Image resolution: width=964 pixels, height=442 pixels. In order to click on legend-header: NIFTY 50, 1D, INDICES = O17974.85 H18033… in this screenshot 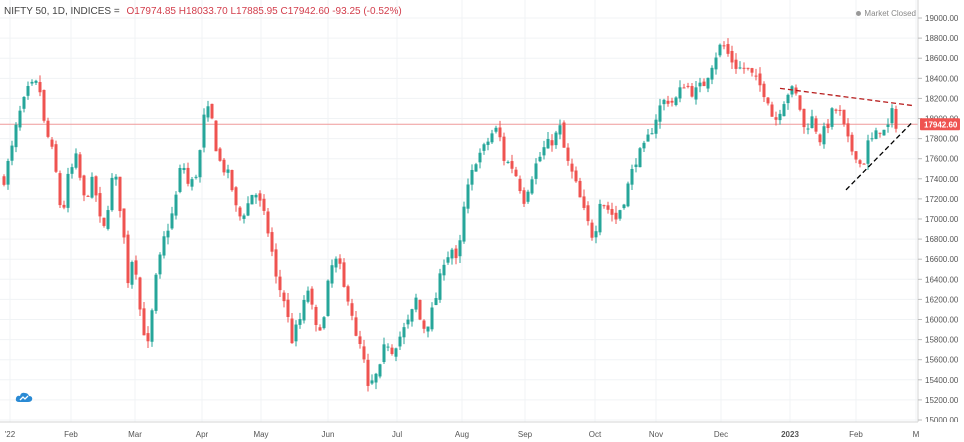, I will do `click(203, 11)`.